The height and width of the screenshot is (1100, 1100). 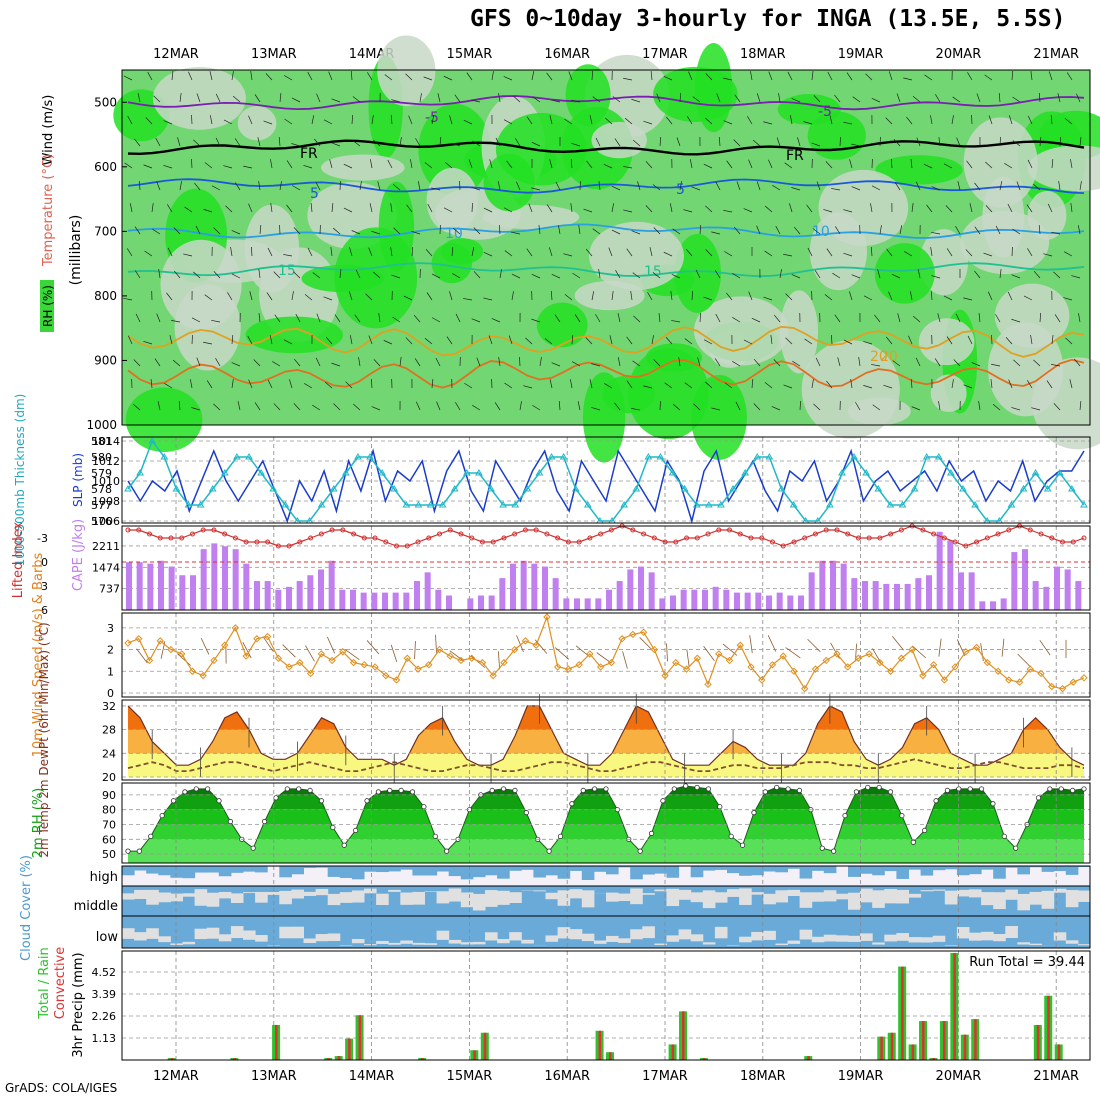 What do you see at coordinates (78, 555) in the screenshot?
I see `cape-axis-label: CAPE (J/kg)` at bounding box center [78, 555].